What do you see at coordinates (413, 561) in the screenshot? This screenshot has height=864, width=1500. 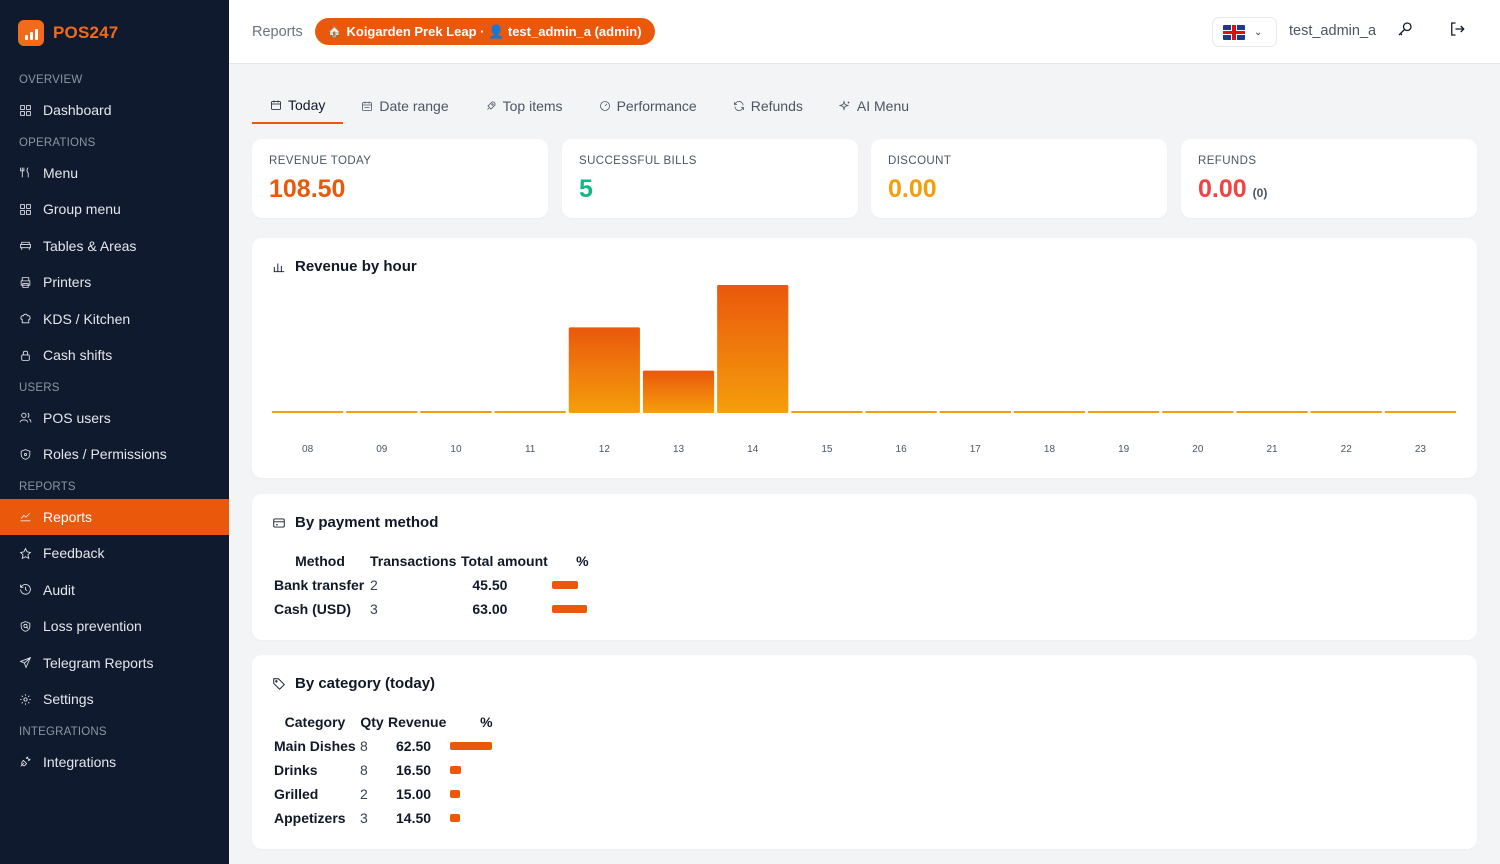 I see `payment-col-transactions: Transactions` at bounding box center [413, 561].